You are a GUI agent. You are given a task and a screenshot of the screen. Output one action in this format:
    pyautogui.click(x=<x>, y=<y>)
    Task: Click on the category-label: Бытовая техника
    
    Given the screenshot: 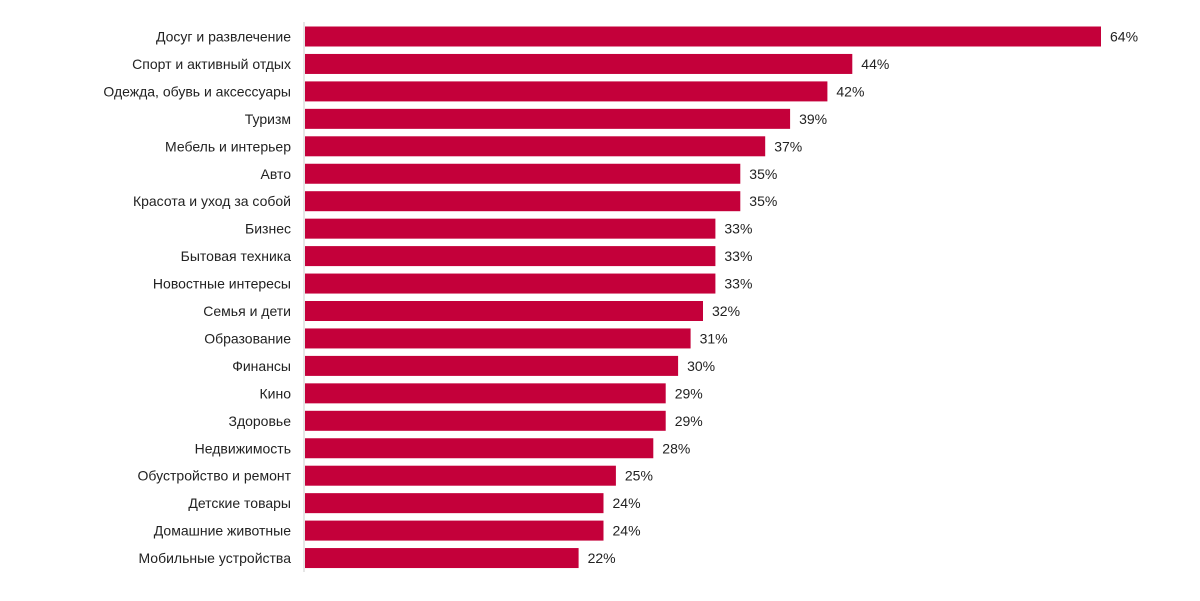 What is the action you would take?
    pyautogui.click(x=236, y=256)
    